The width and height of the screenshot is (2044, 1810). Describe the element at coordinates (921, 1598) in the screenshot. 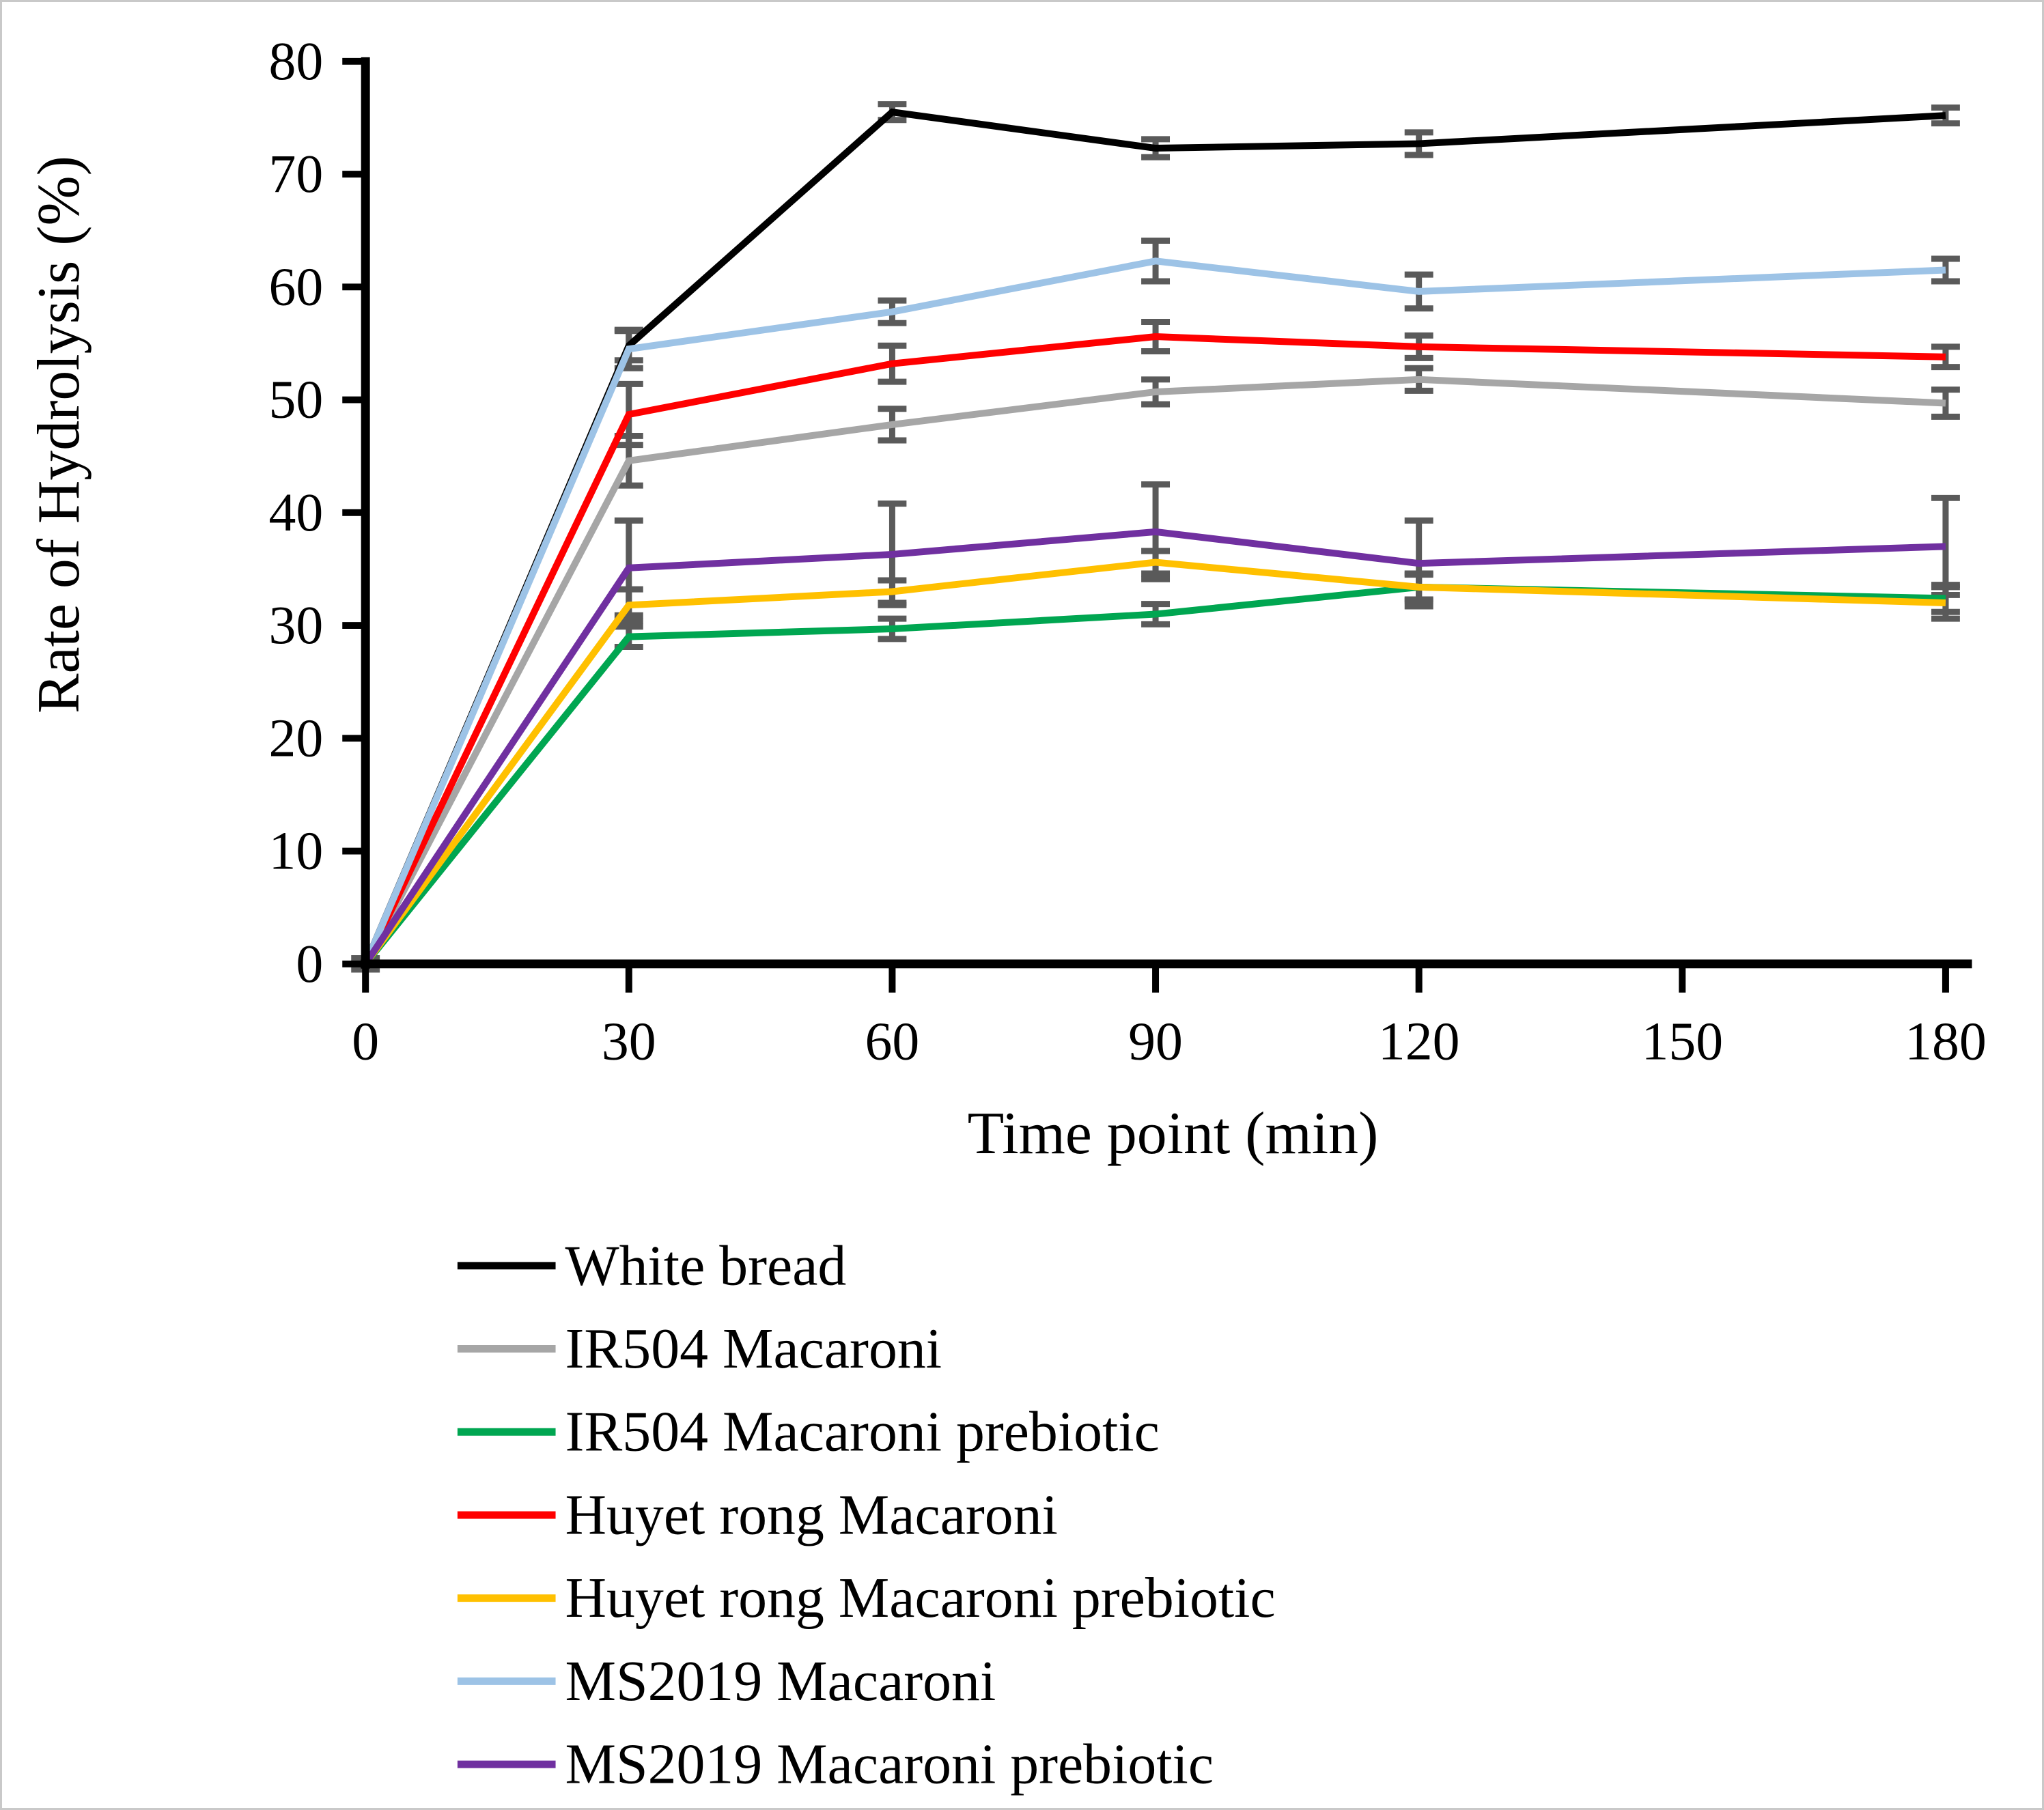

I see `legend-label-huyet-rong-macaroni-prebiotic: Huyet rong Macaroni prebiotic` at that location.